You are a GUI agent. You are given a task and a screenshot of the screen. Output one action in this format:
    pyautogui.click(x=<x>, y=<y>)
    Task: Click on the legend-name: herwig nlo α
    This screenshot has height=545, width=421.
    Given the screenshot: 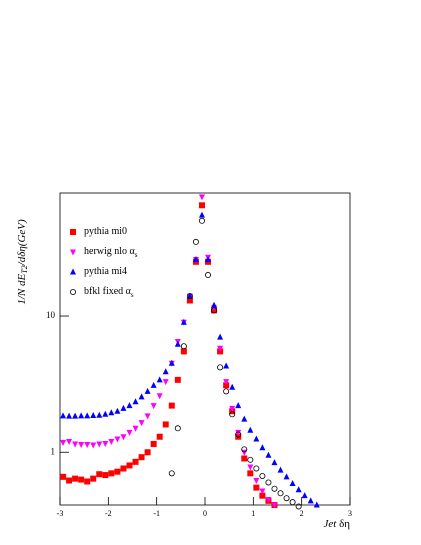 What is the action you would take?
    pyautogui.click(x=110, y=251)
    